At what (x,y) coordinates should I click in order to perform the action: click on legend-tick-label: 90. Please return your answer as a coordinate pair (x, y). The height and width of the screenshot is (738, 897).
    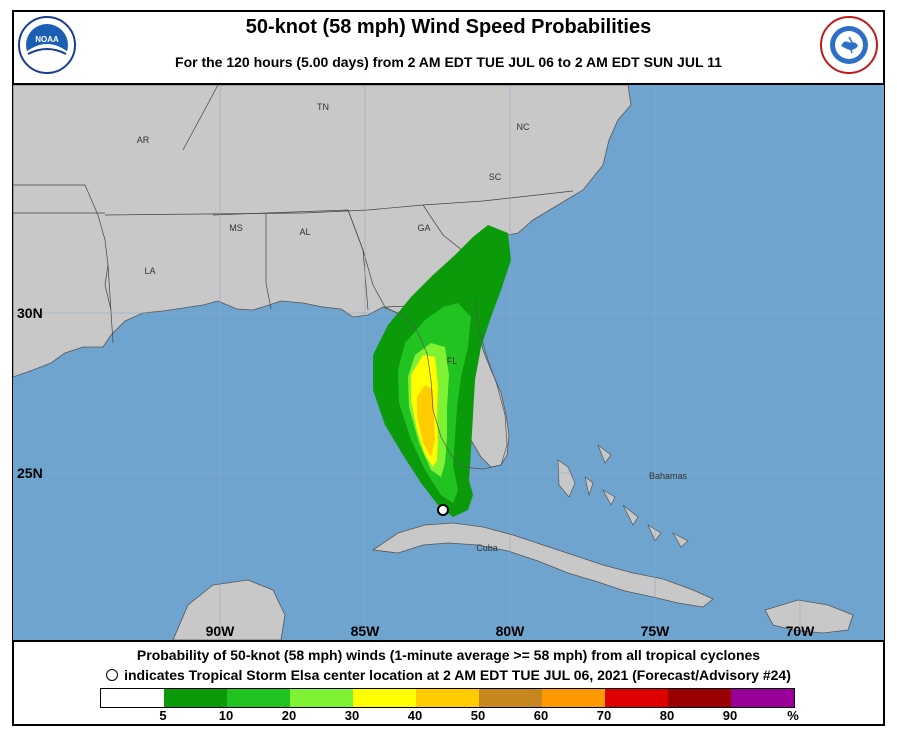
    Looking at the image, I should click on (730, 715).